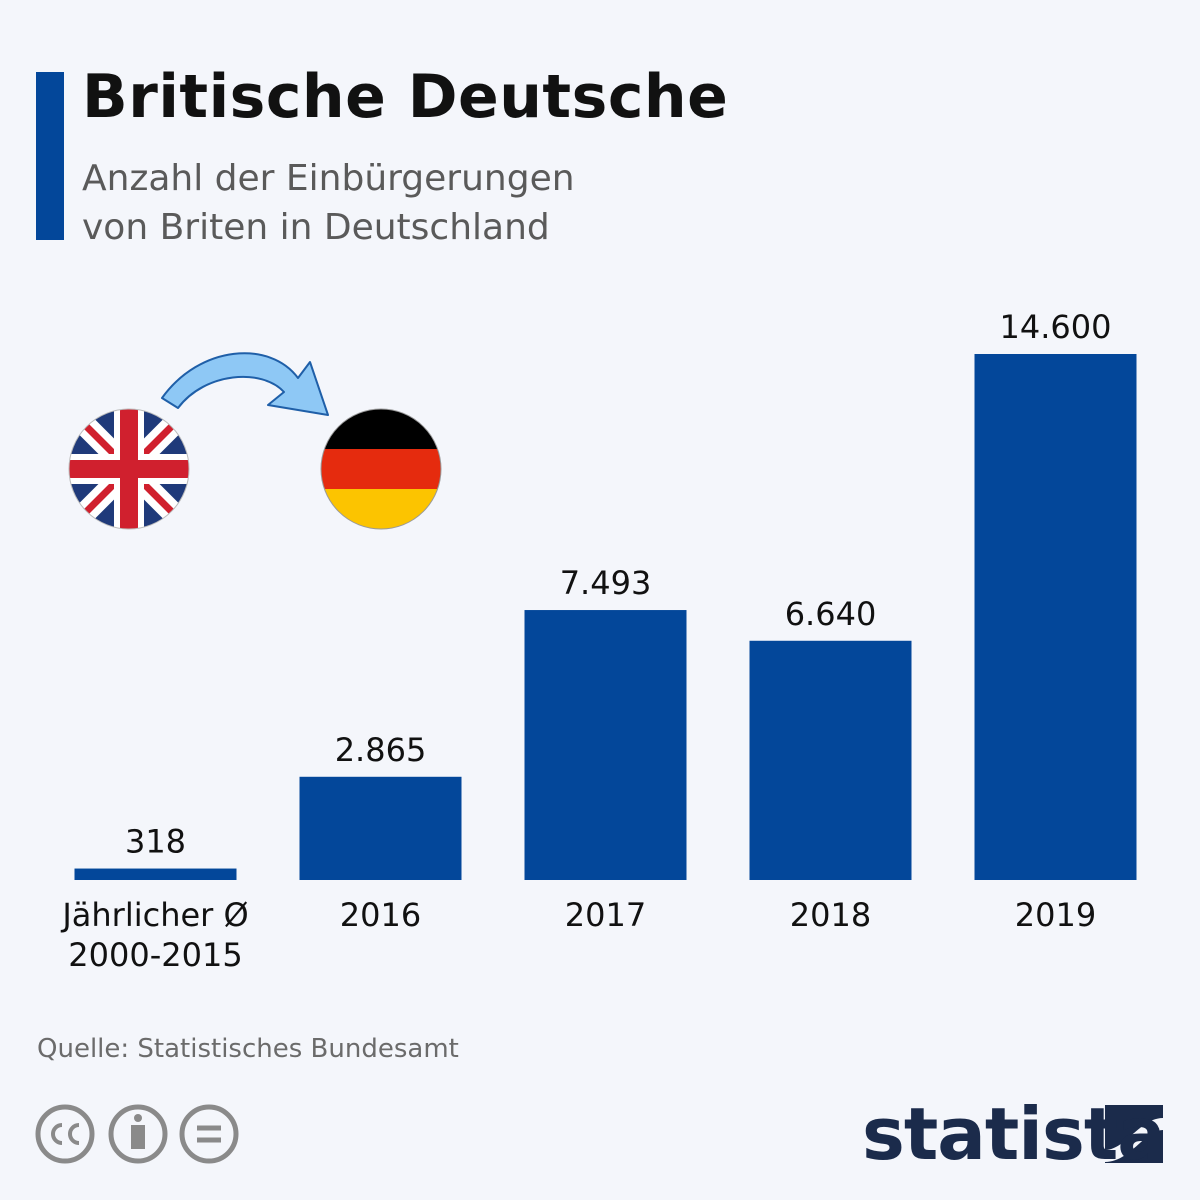 This screenshot has width=1200, height=1200. Describe the element at coordinates (606, 583) in the screenshot. I see `value-label: 7.493` at that location.